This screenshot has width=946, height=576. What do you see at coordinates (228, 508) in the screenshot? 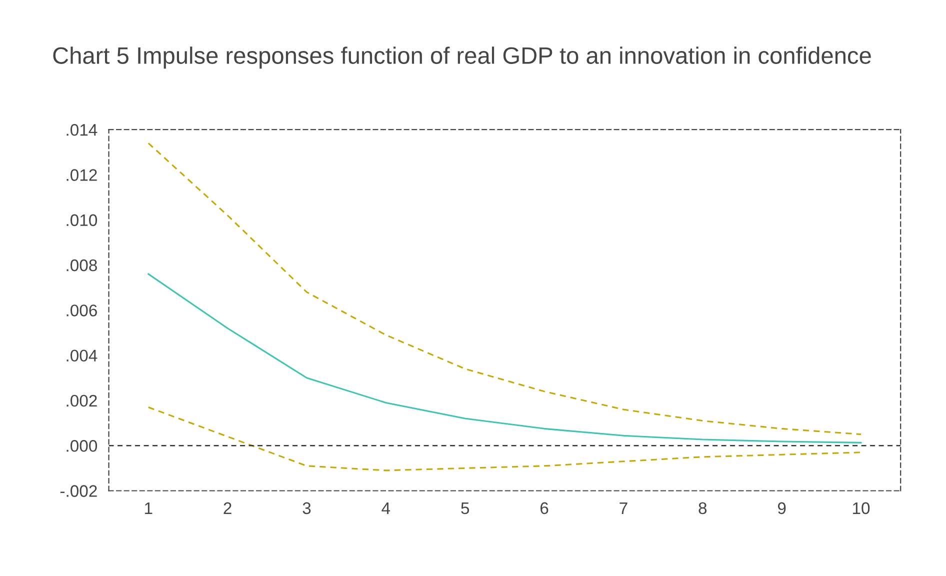
I see `x-tick-label: 2` at bounding box center [228, 508].